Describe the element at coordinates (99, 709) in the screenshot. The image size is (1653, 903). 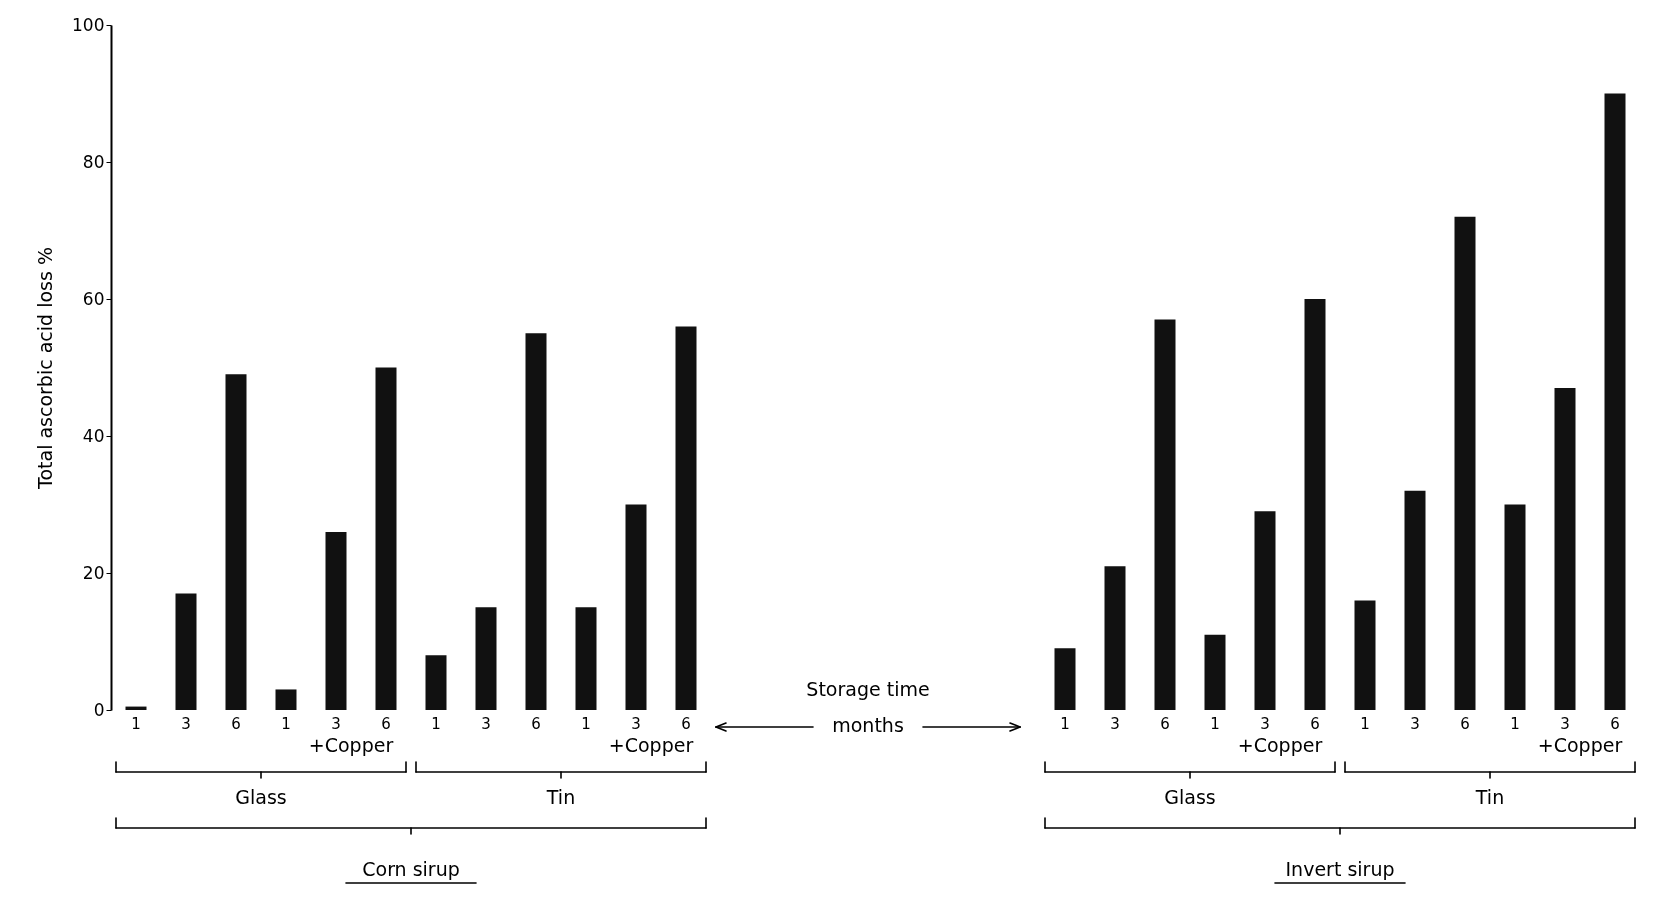
I see `y-tick-label: 0` at that location.